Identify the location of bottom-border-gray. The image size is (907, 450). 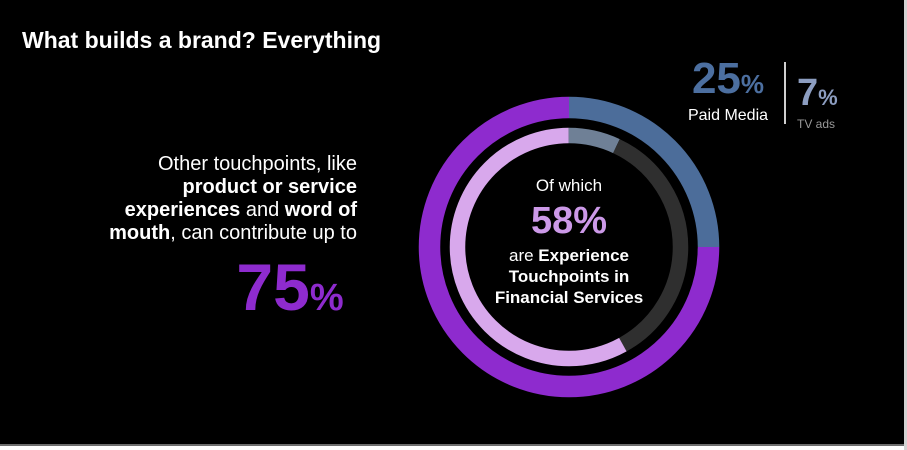
(453, 445).